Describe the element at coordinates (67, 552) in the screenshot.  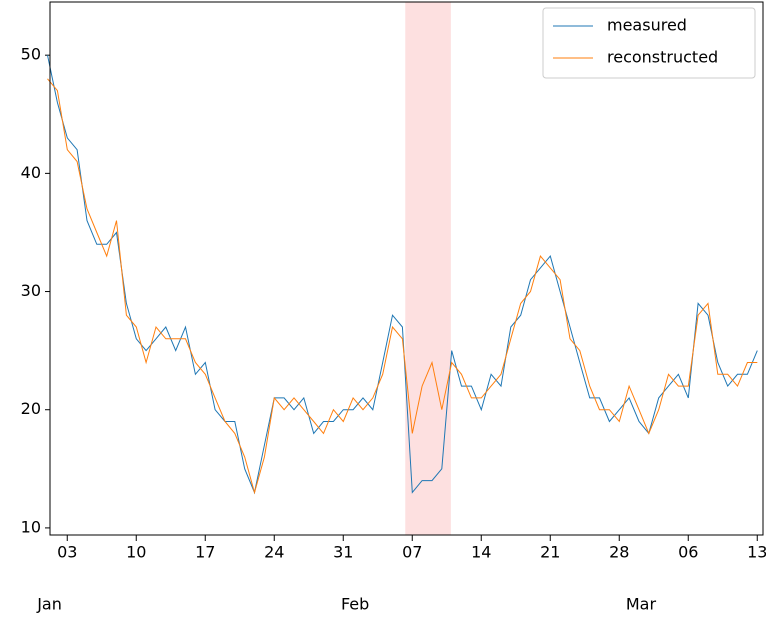
I see `x-tick-label: 03` at that location.